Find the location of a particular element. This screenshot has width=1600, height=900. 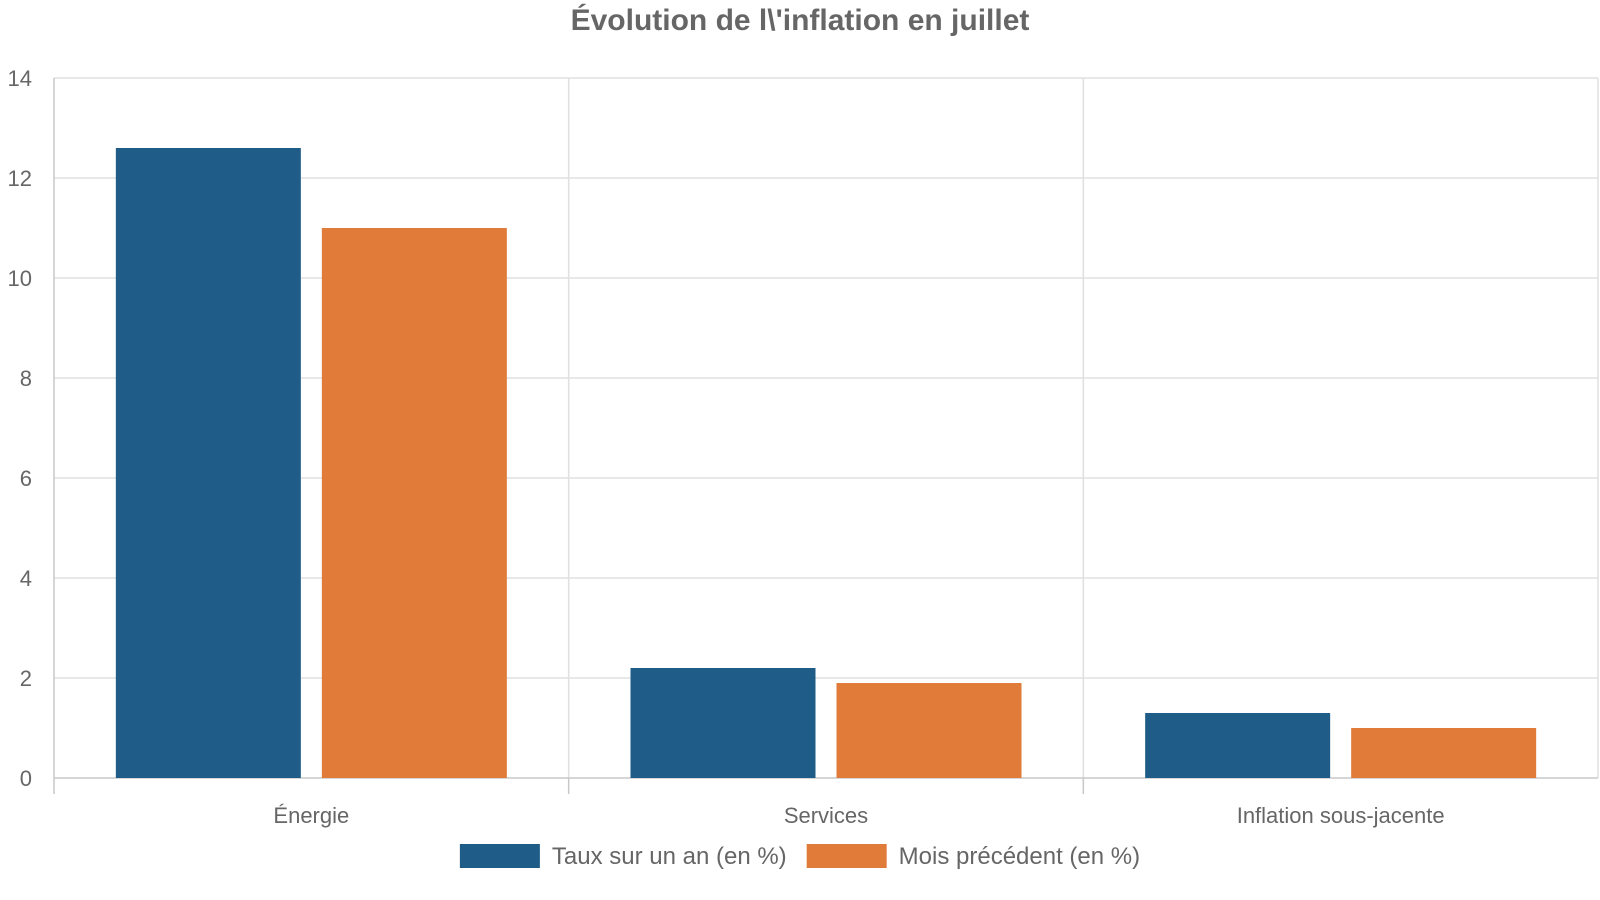

y-tick-label: 0 is located at coordinates (26, 778).